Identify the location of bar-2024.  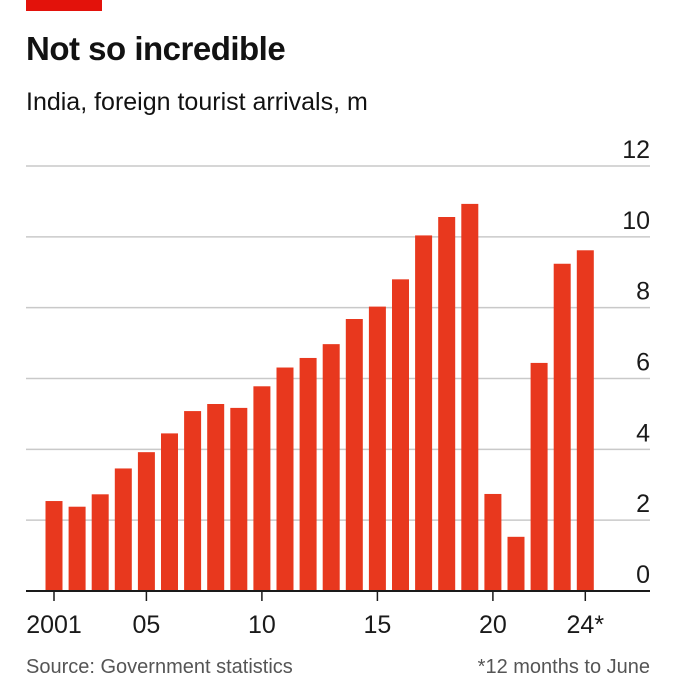
(585, 420).